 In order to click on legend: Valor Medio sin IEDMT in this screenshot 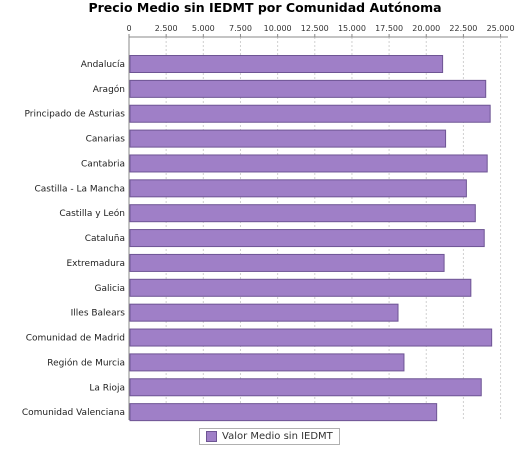, I will do `click(269, 436)`.